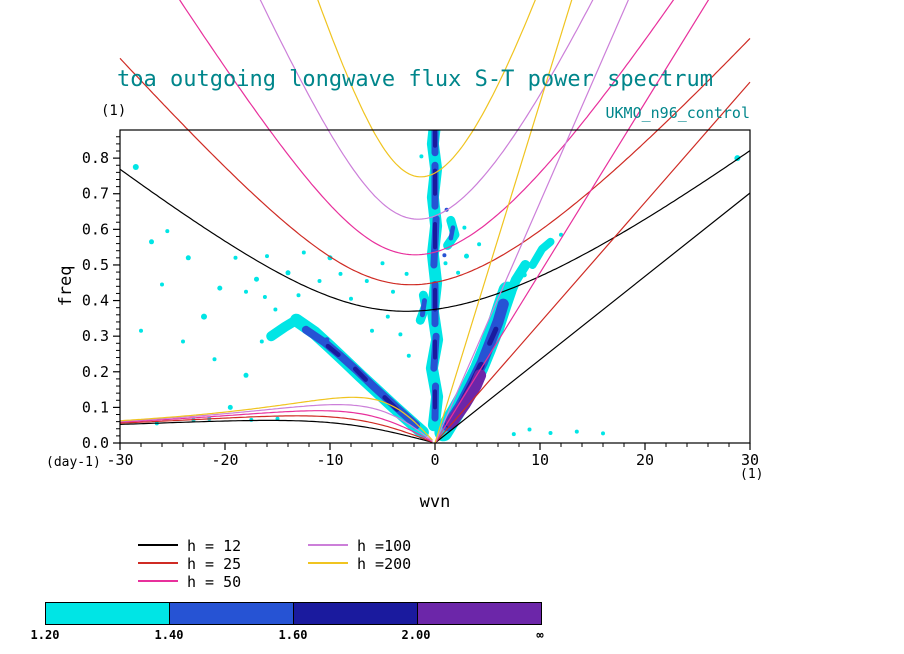  I want to click on colorbar-label-1: 1.20, so click(45, 635).